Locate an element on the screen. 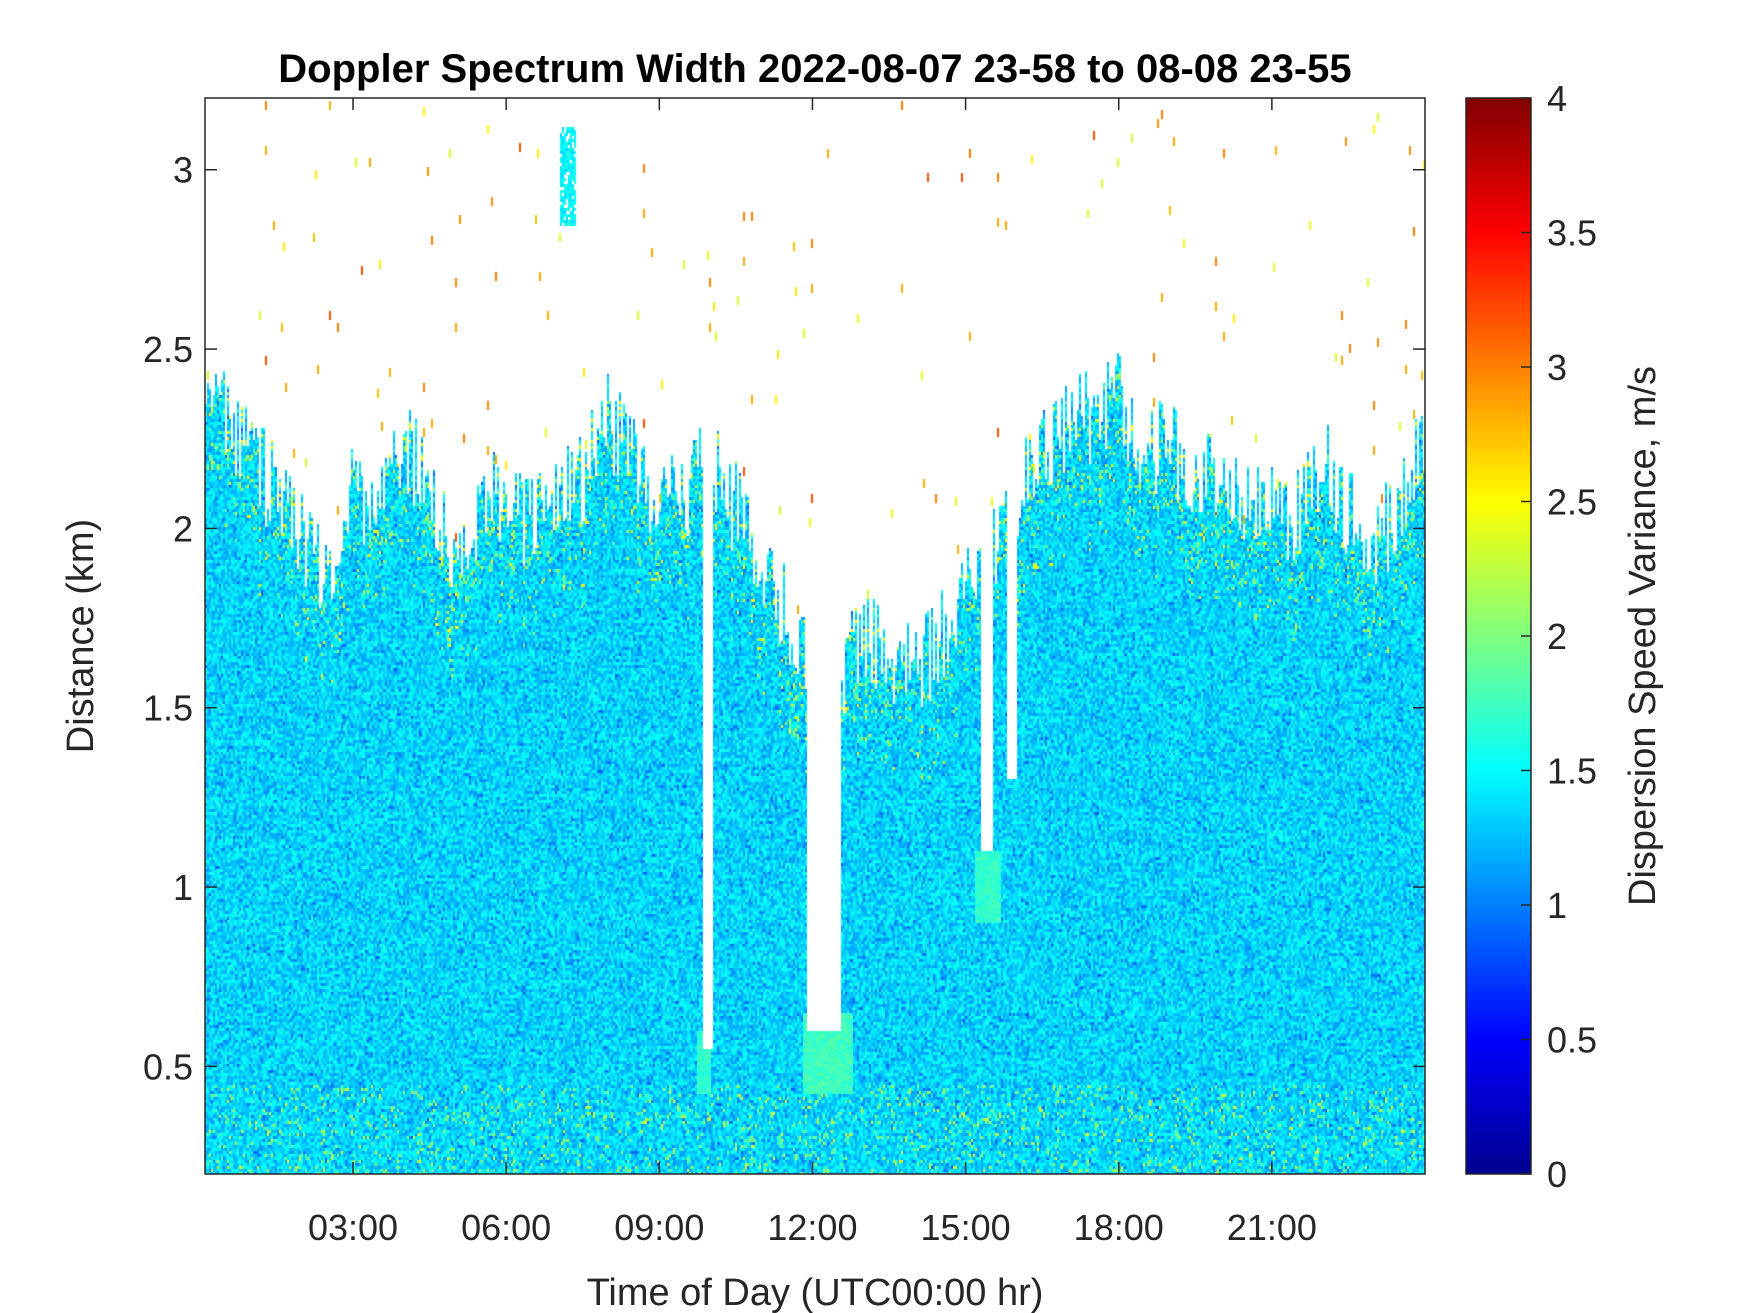  colorbar-tick-label: 2 is located at coordinates (1557, 636).